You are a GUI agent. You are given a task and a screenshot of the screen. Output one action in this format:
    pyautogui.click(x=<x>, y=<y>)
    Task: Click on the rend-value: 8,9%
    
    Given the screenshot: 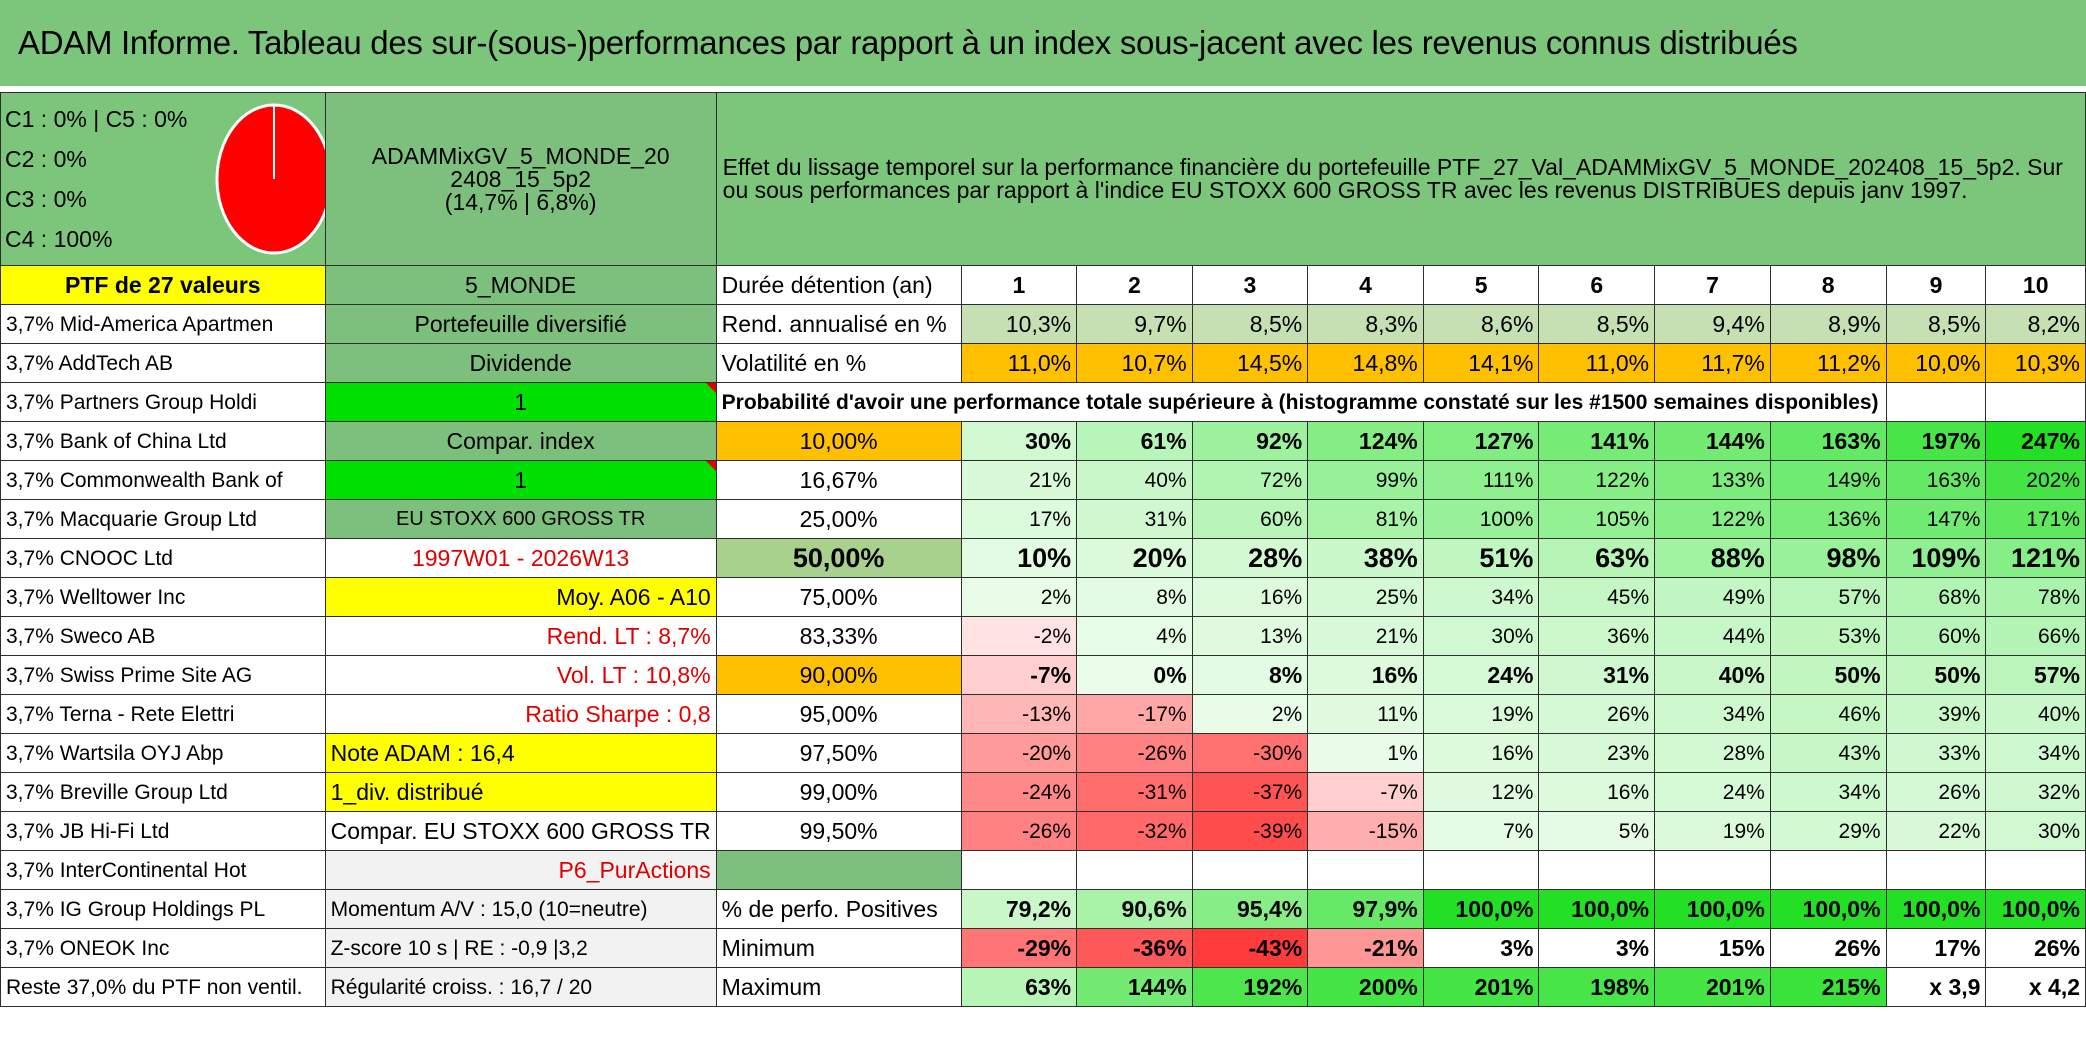 What is the action you would take?
    pyautogui.click(x=1828, y=324)
    